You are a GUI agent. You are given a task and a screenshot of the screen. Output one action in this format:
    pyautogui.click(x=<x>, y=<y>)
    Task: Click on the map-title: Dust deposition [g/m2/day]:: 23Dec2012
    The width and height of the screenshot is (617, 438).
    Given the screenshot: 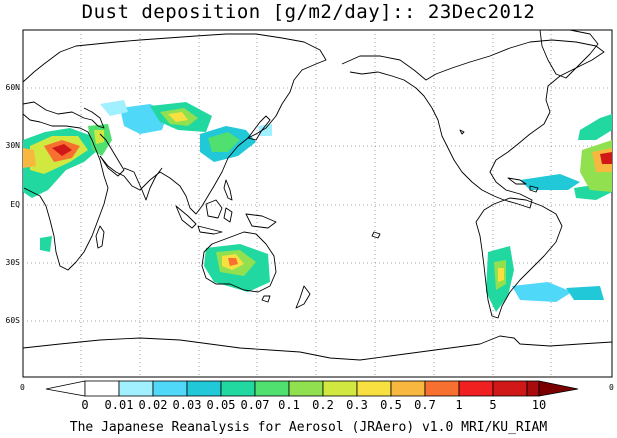 What is the action you would take?
    pyautogui.click(x=308, y=12)
    